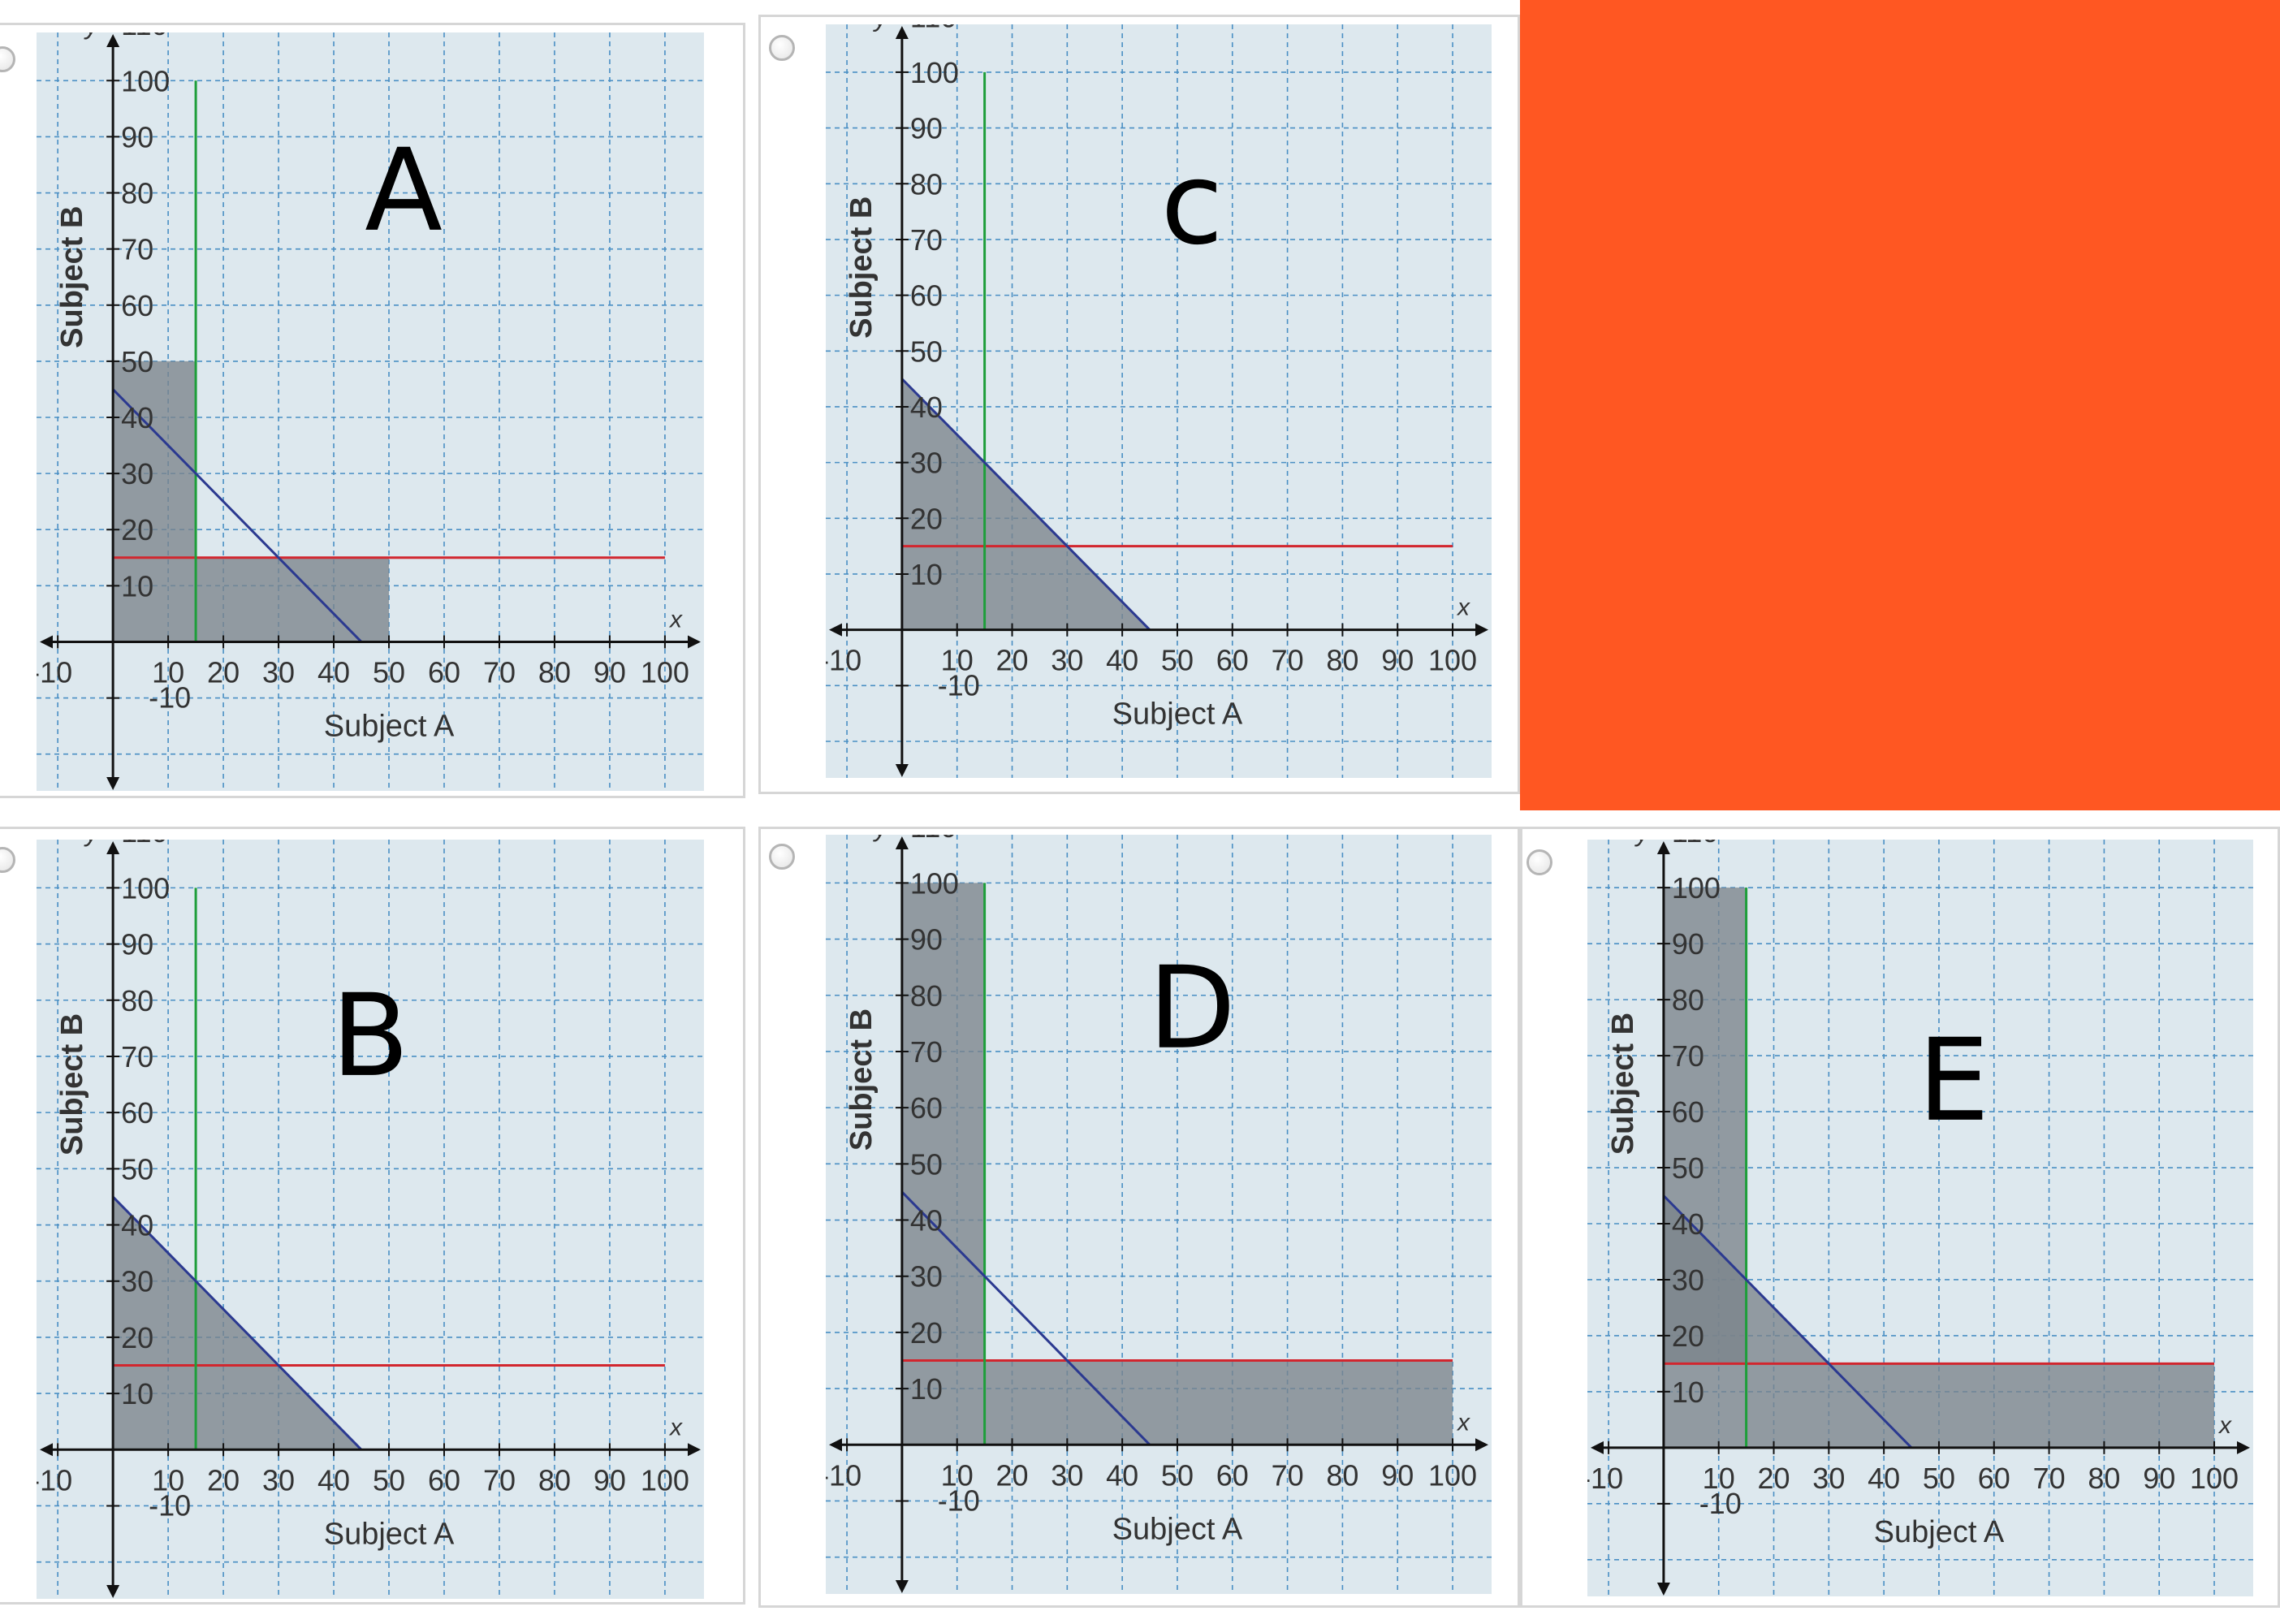 The width and height of the screenshot is (2280, 1624). Describe the element at coordinates (676, 1427) in the screenshot. I see `x-axis-symbol: x` at that location.